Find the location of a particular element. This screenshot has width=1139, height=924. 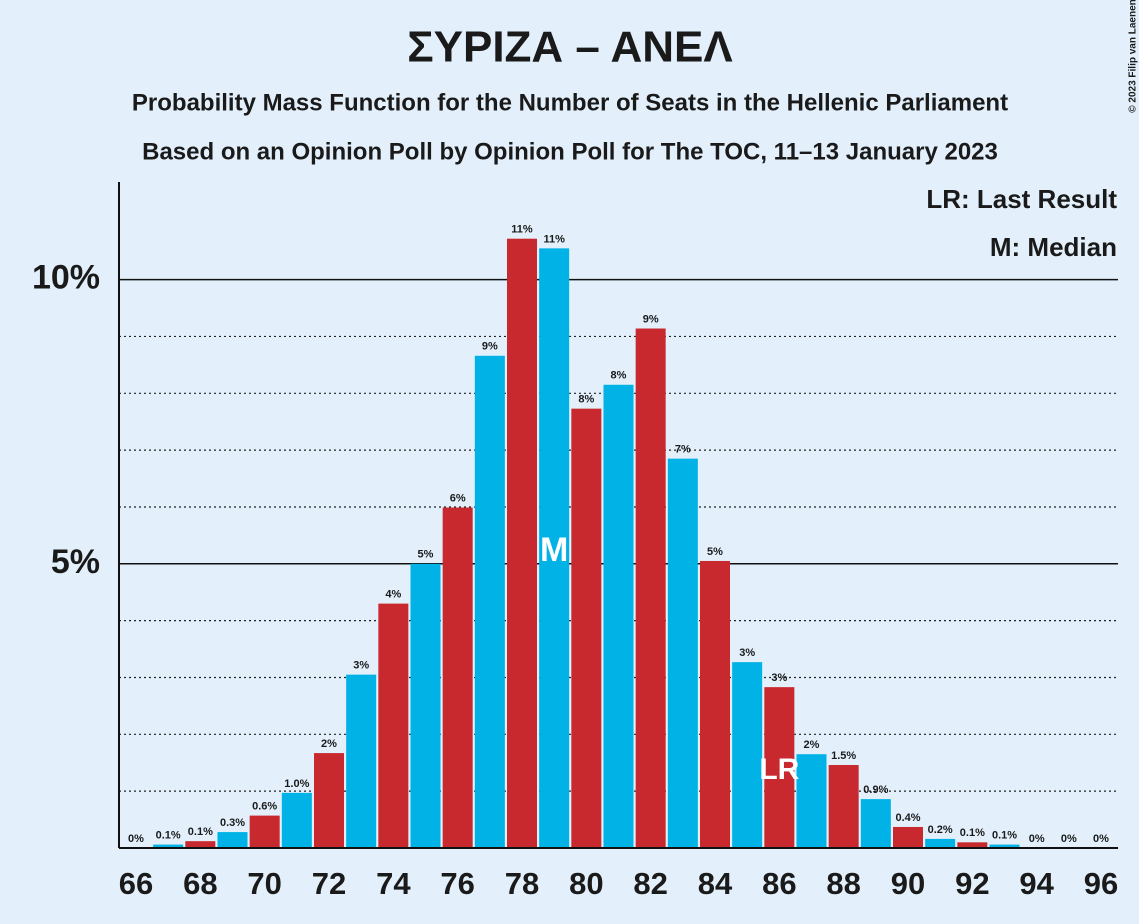

copyright: © 2023 Filip van Laenen is located at coordinates (1133, 56).